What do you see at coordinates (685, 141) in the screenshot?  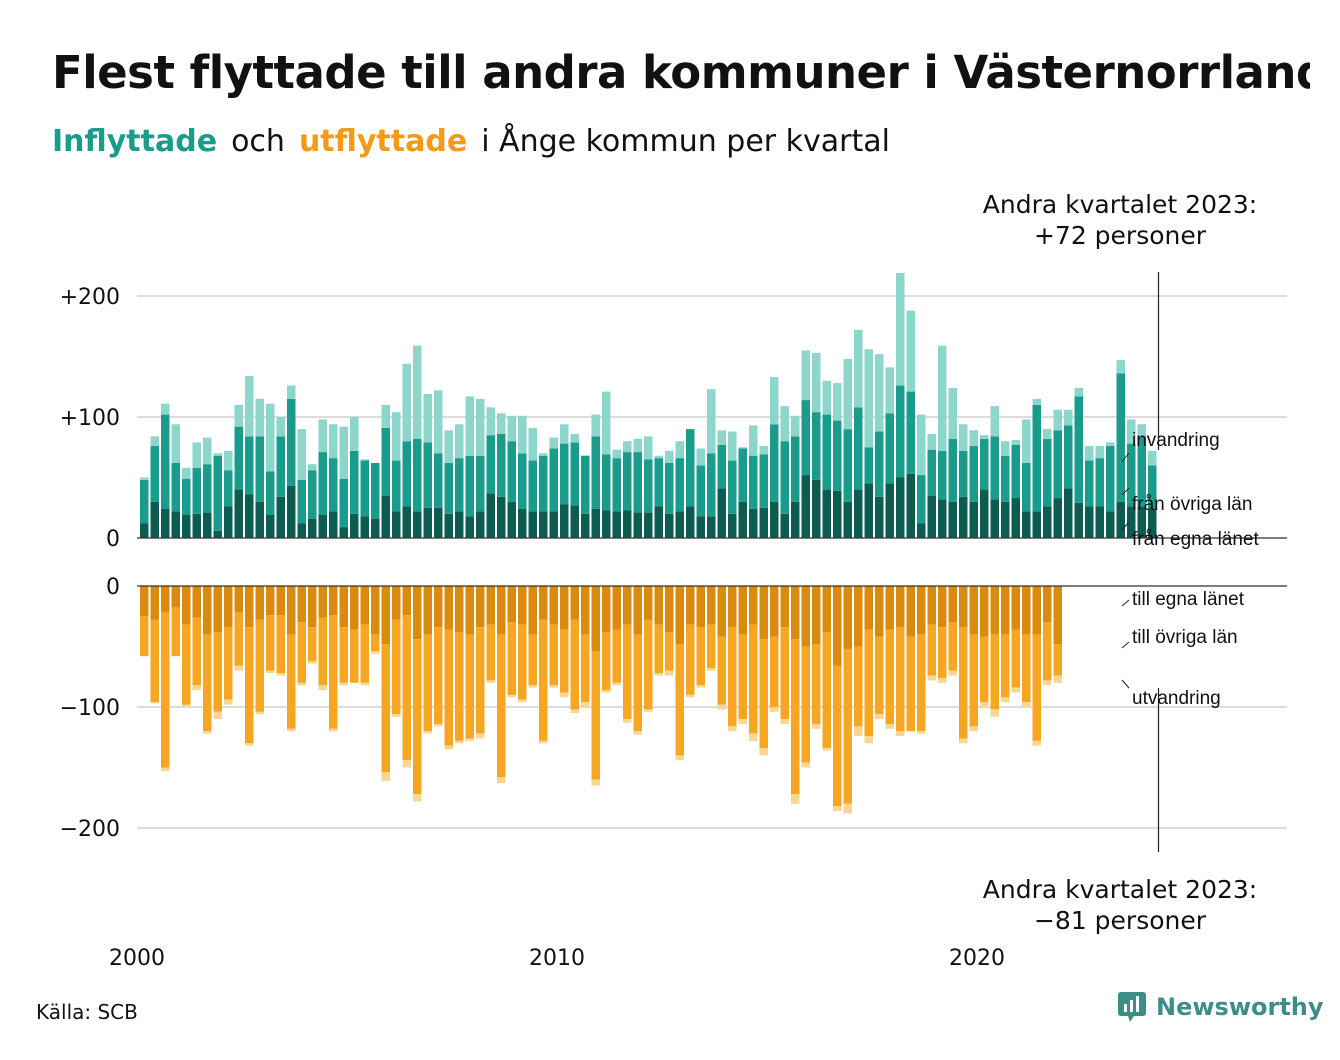 I see `subtitle-rest: i Ånge kommun per kvartal` at bounding box center [685, 141].